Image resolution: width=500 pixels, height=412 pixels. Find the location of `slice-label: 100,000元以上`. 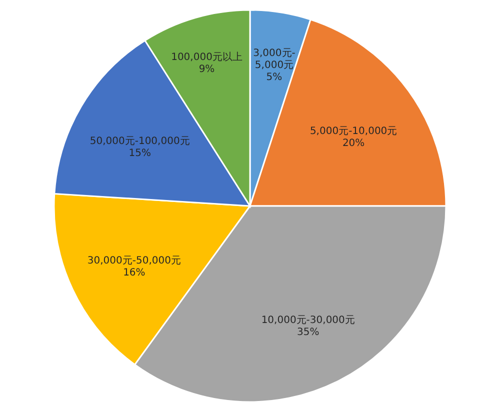

slice-label: 100,000元以上 is located at coordinates (206, 57).